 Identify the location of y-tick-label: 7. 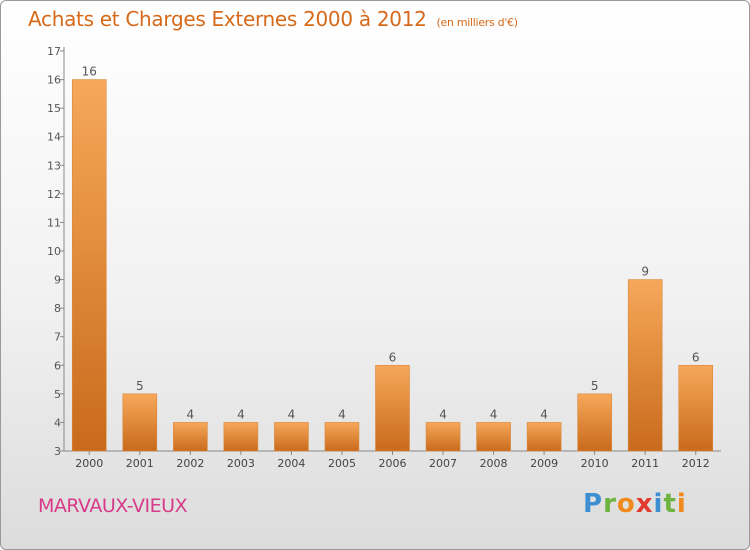
(57, 337).